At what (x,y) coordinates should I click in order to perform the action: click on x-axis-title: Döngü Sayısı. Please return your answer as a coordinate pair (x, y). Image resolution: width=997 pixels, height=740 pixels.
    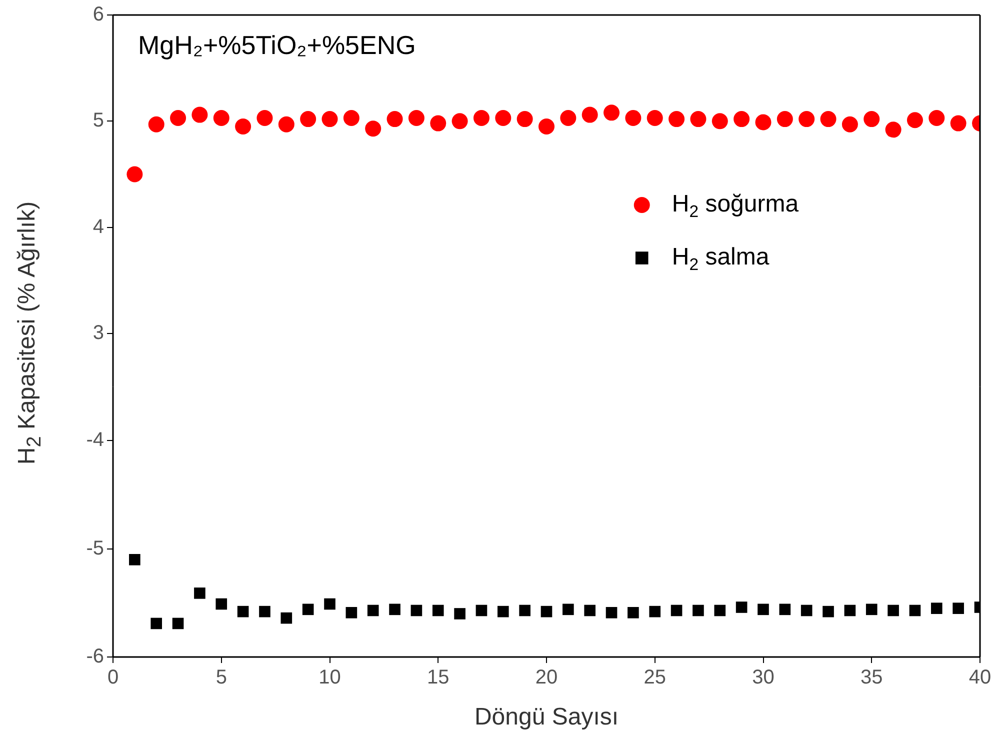
    Looking at the image, I should click on (546, 717).